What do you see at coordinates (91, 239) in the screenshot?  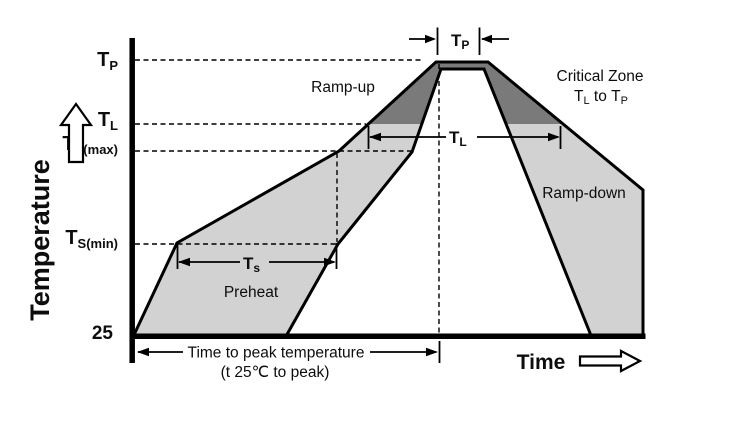 I see `y-tick-tsmin: TS(min)` at bounding box center [91, 239].